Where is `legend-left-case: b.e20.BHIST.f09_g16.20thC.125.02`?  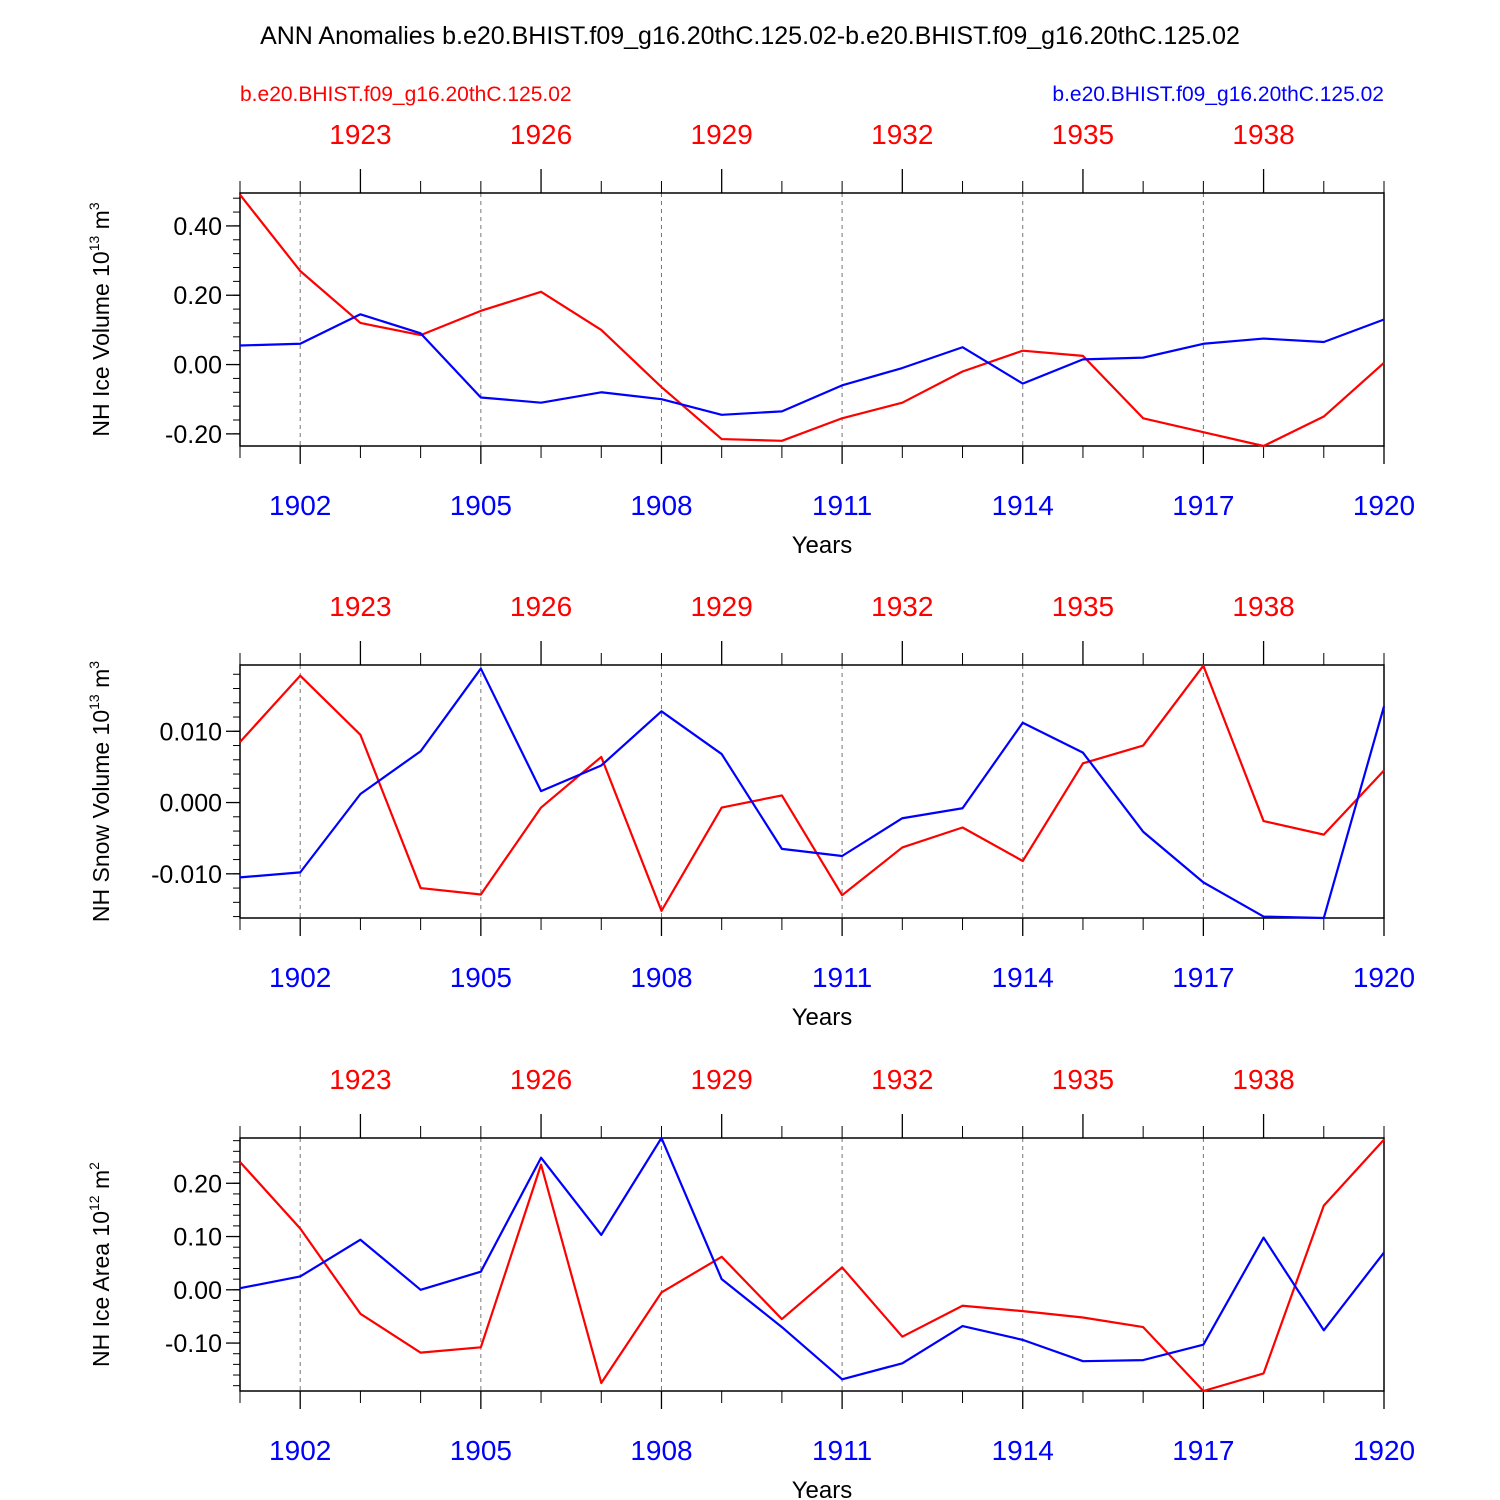
legend-left-case: b.e20.BHIST.f09_g16.20thC.125.02 is located at coordinates (406, 94).